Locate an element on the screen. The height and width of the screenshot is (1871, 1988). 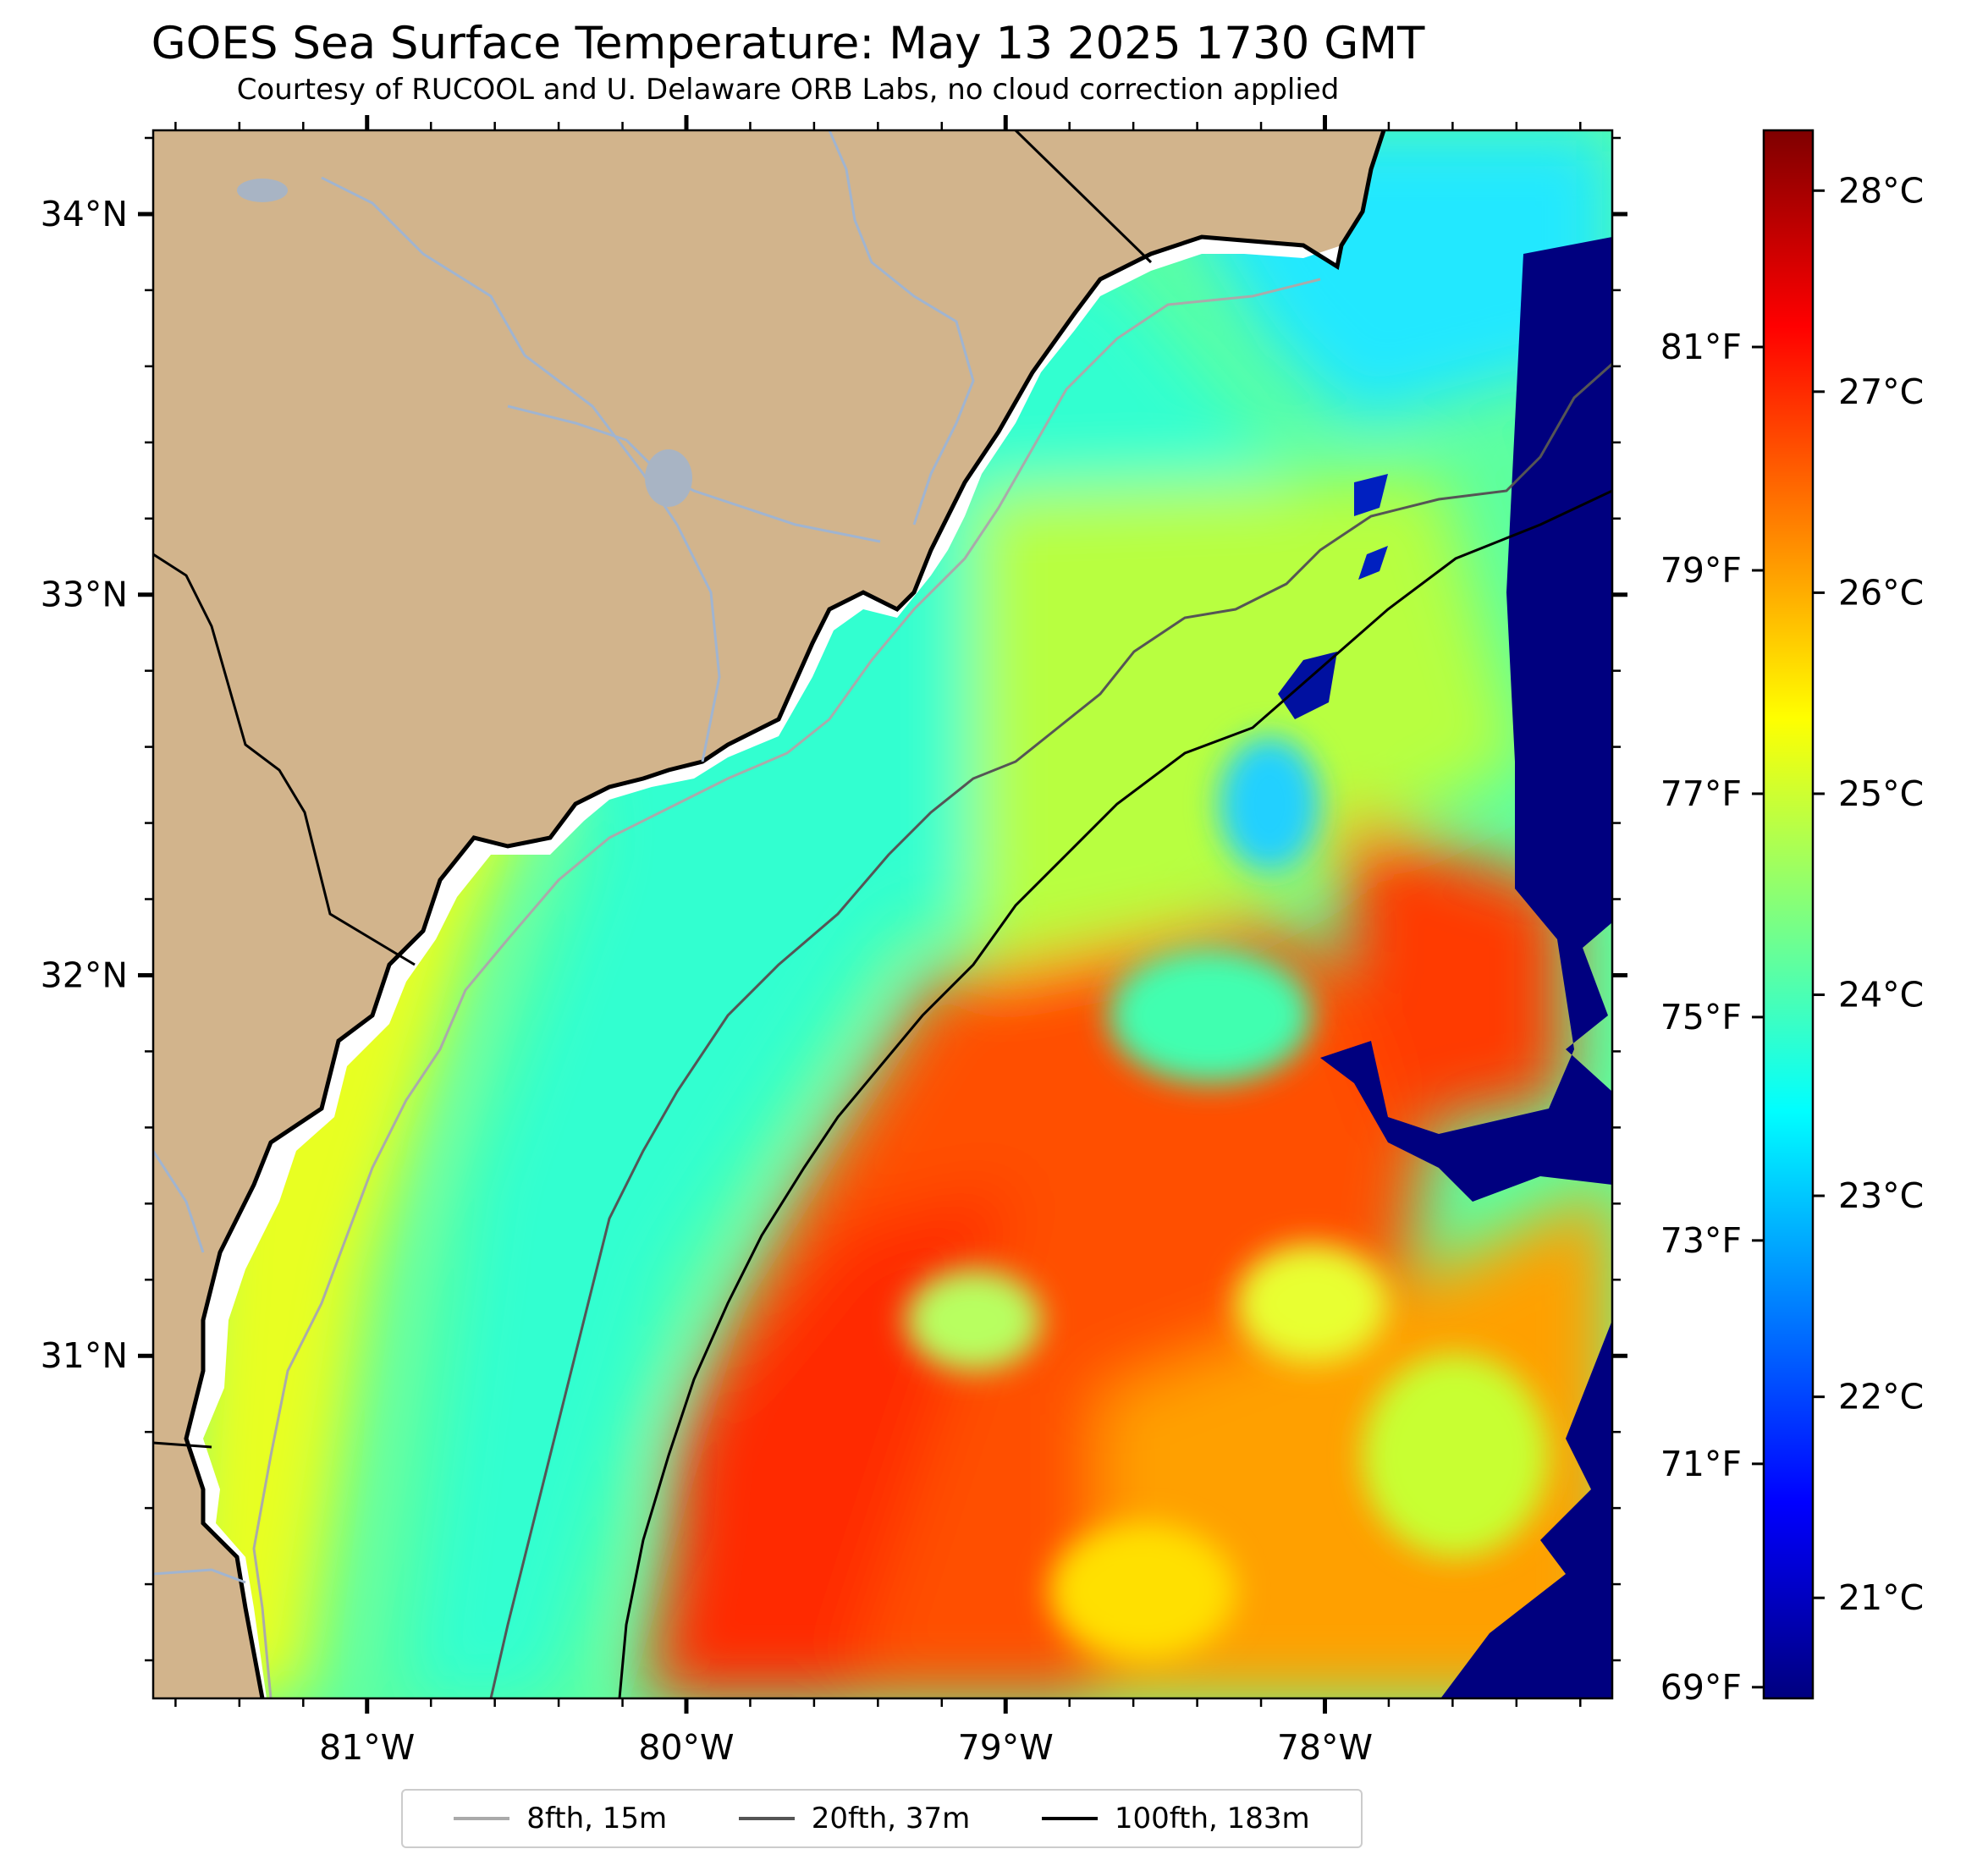
f-tick-label: 79°F is located at coordinates (1701, 571).